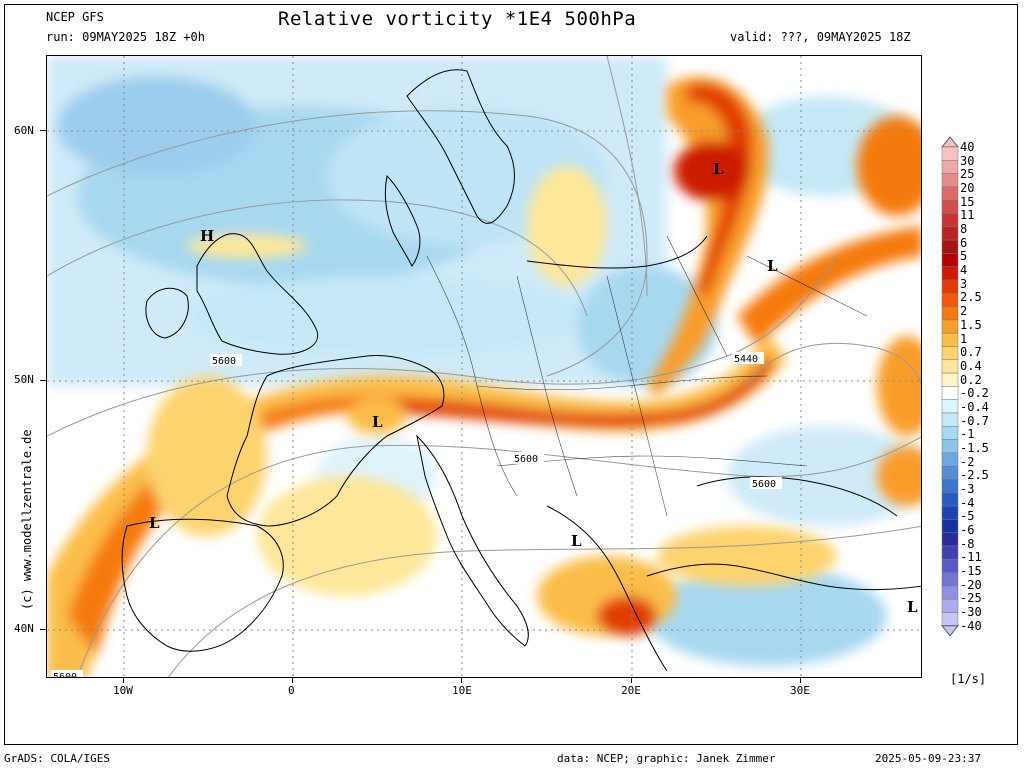 The width and height of the screenshot is (1024, 768). I want to click on coast-jutland, so click(402, 220).